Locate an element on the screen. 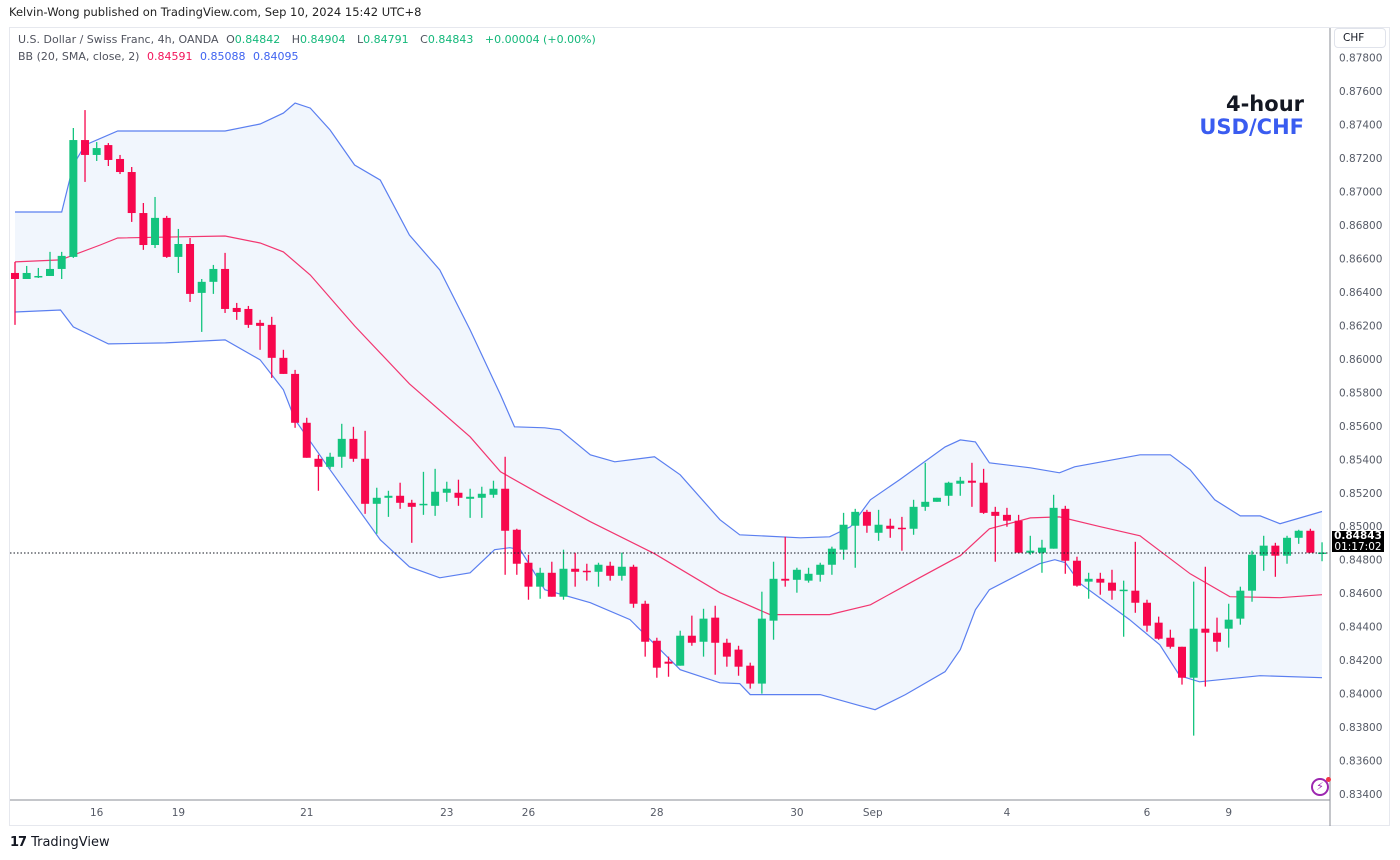  lightning-icon: ⚡ is located at coordinates (1321, 786).